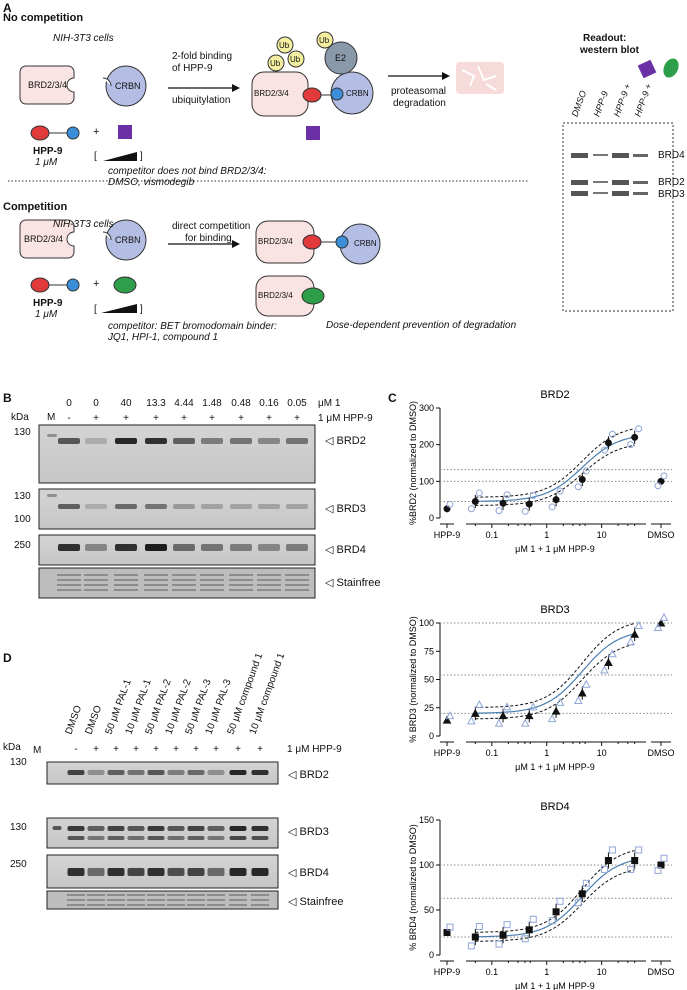  I want to click on panel-b-marker-130b: 130, so click(22, 496).